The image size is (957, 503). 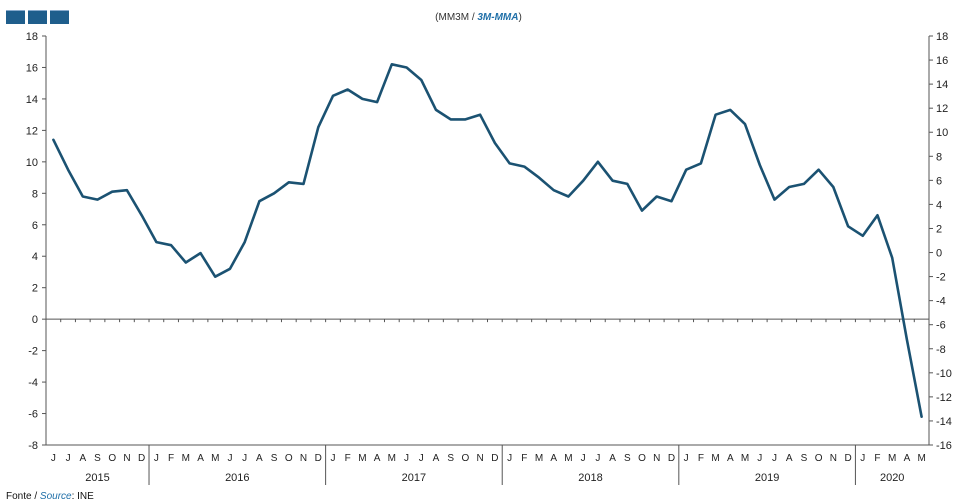 What do you see at coordinates (35, 289) in the screenshot?
I see `y-left-tick-label: 2` at bounding box center [35, 289].